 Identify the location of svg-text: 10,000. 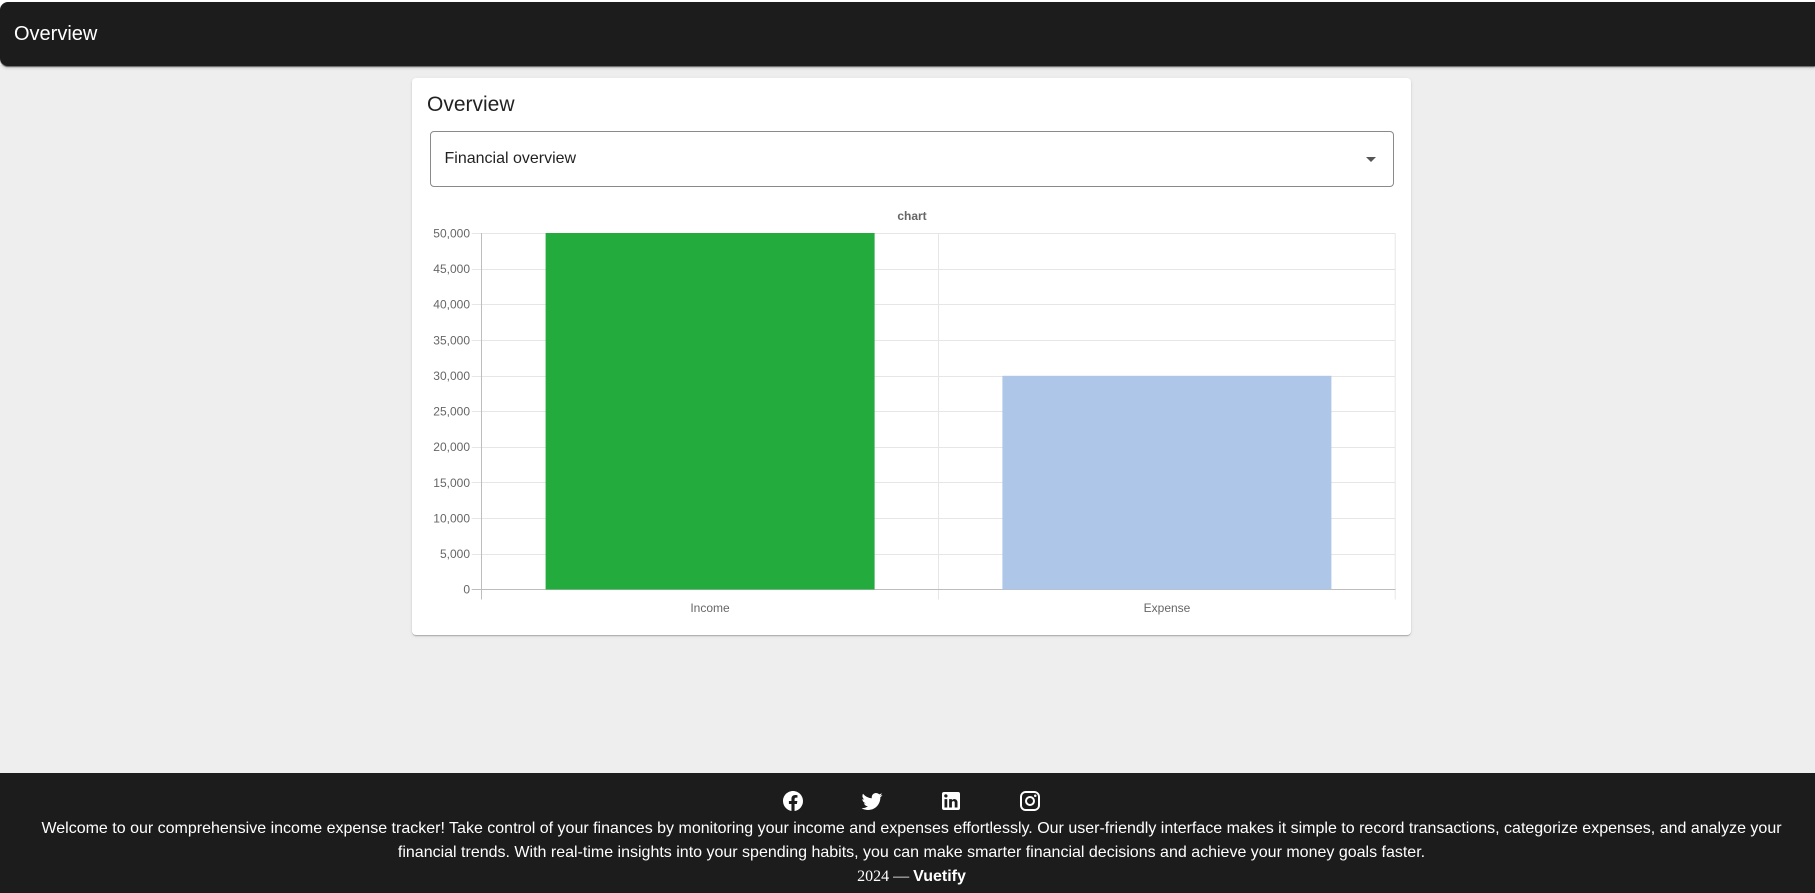
(451, 518).